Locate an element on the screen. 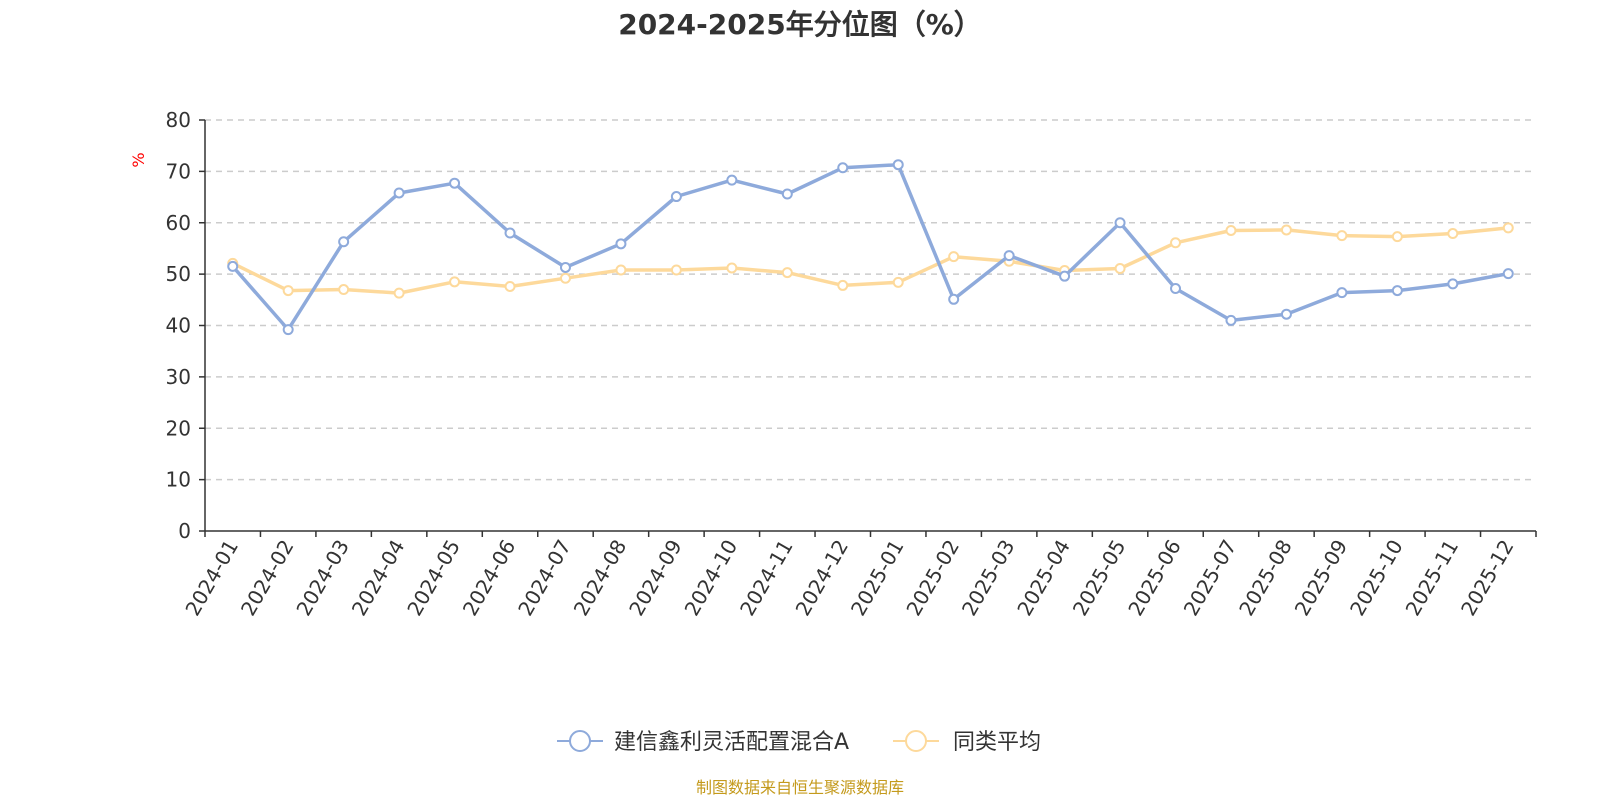 The height and width of the screenshot is (800, 1600). y-tick-label: 50 is located at coordinates (178, 274).